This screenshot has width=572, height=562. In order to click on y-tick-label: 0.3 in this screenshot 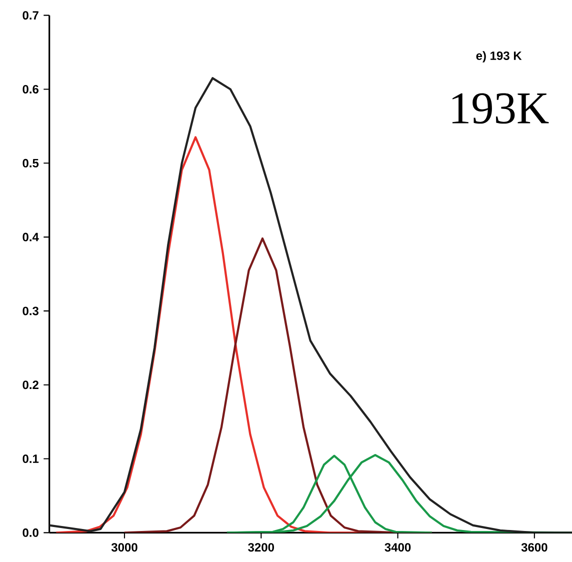, I will do `click(30, 311)`.